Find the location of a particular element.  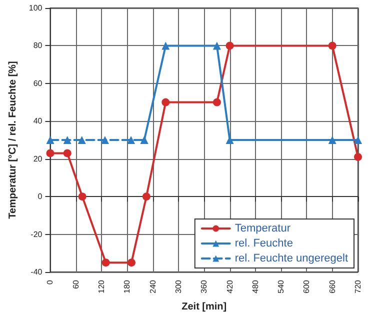

legend-label: rel. Feuchte ungeregelt is located at coordinates (291, 258).